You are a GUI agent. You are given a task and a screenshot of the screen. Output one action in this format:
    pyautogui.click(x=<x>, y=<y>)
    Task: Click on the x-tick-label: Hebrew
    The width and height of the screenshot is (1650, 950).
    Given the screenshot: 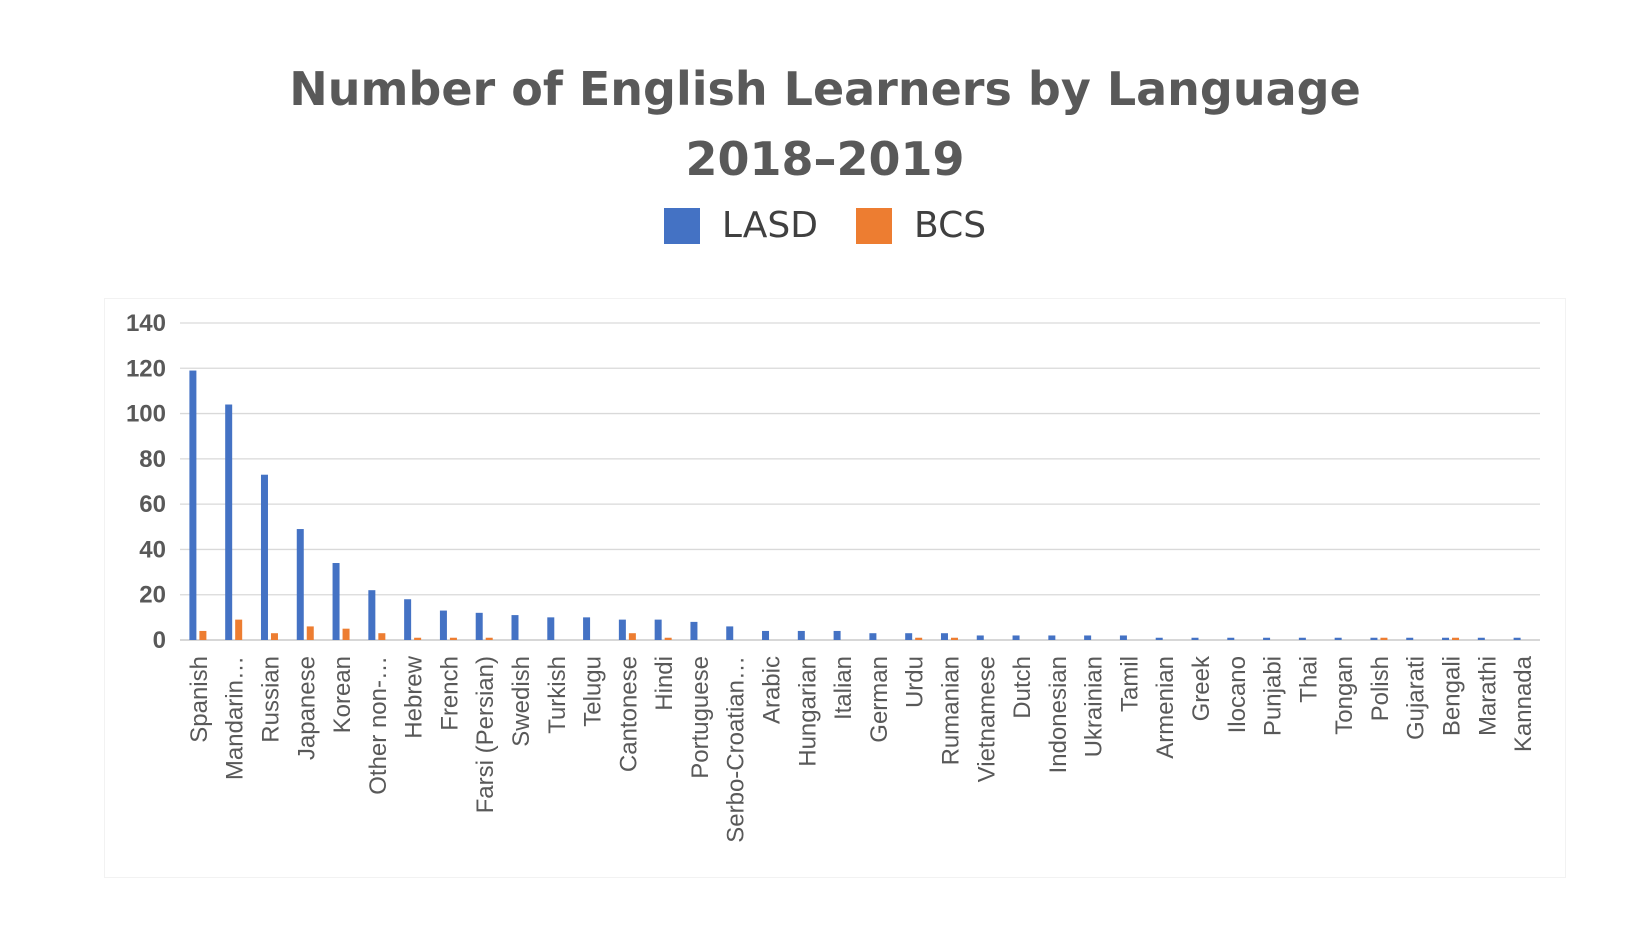 What is the action you would take?
    pyautogui.click(x=414, y=696)
    